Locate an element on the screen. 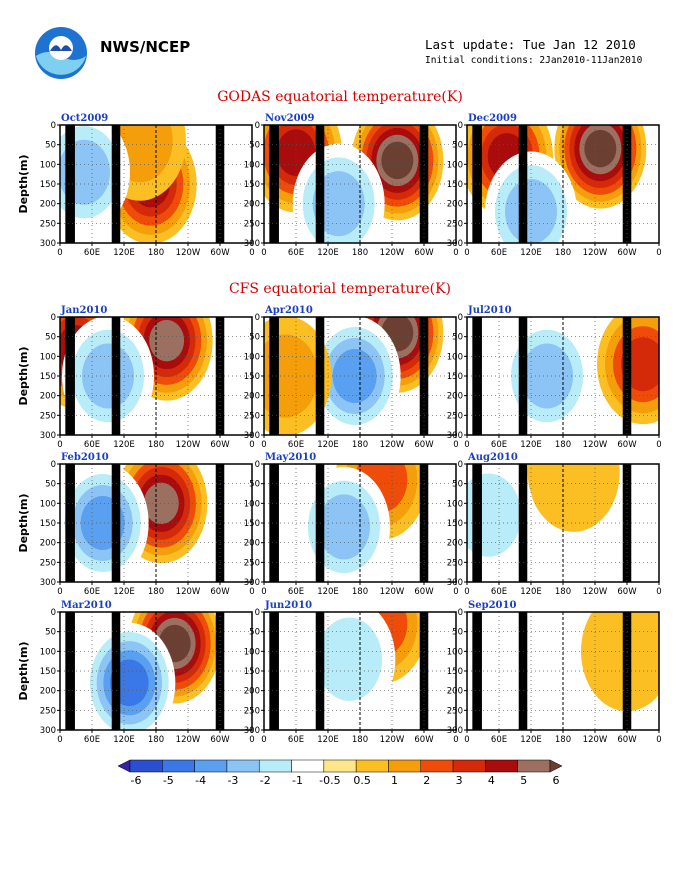 The height and width of the screenshot is (880, 680). colorbar-label: -0.5 is located at coordinates (329, 780).